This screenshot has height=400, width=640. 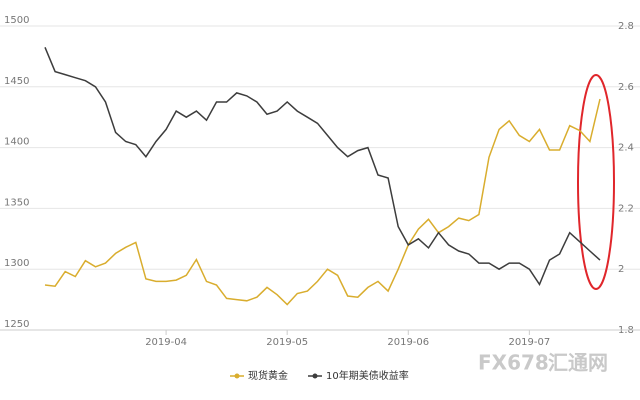 I want to click on y-tick-label: 1300, so click(x=16, y=263).